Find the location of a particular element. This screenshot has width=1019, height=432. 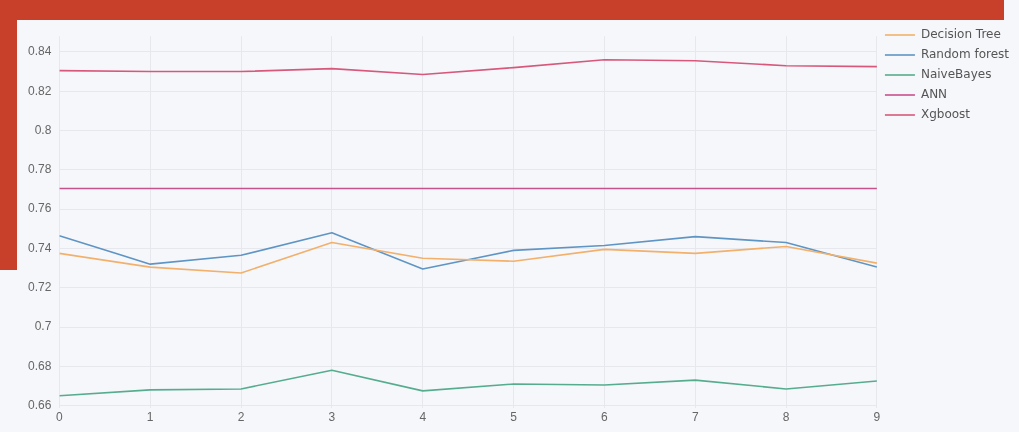

y-tick-label: 0.72 is located at coordinates (40, 287).